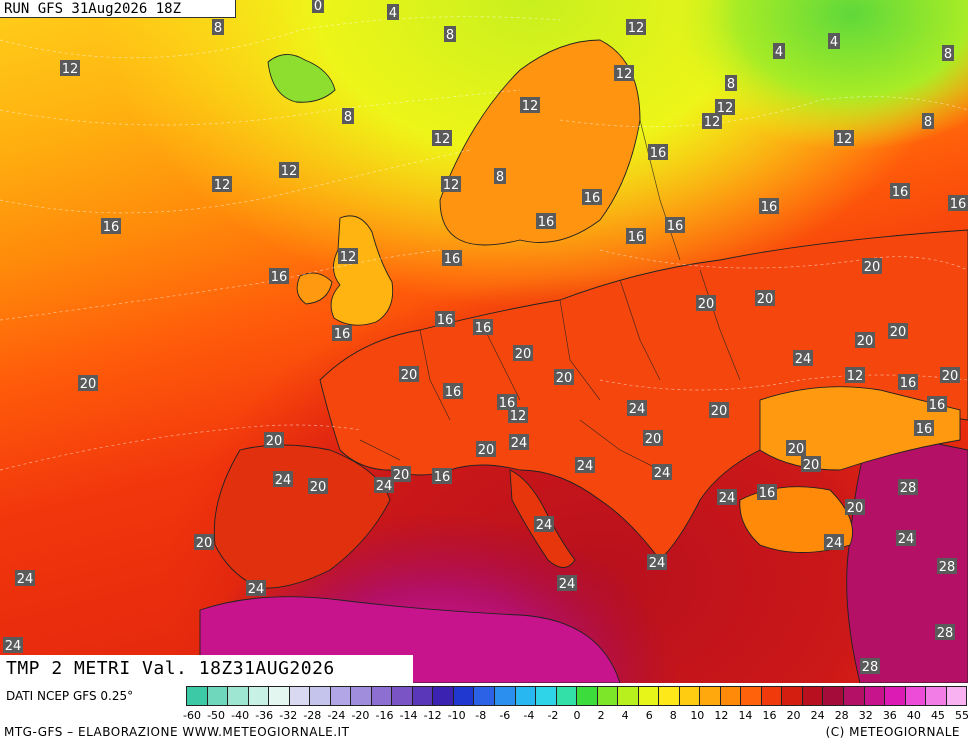 The image size is (968, 745). What do you see at coordinates (870, 666) in the screenshot?
I see `isotherm-label: 28` at bounding box center [870, 666].